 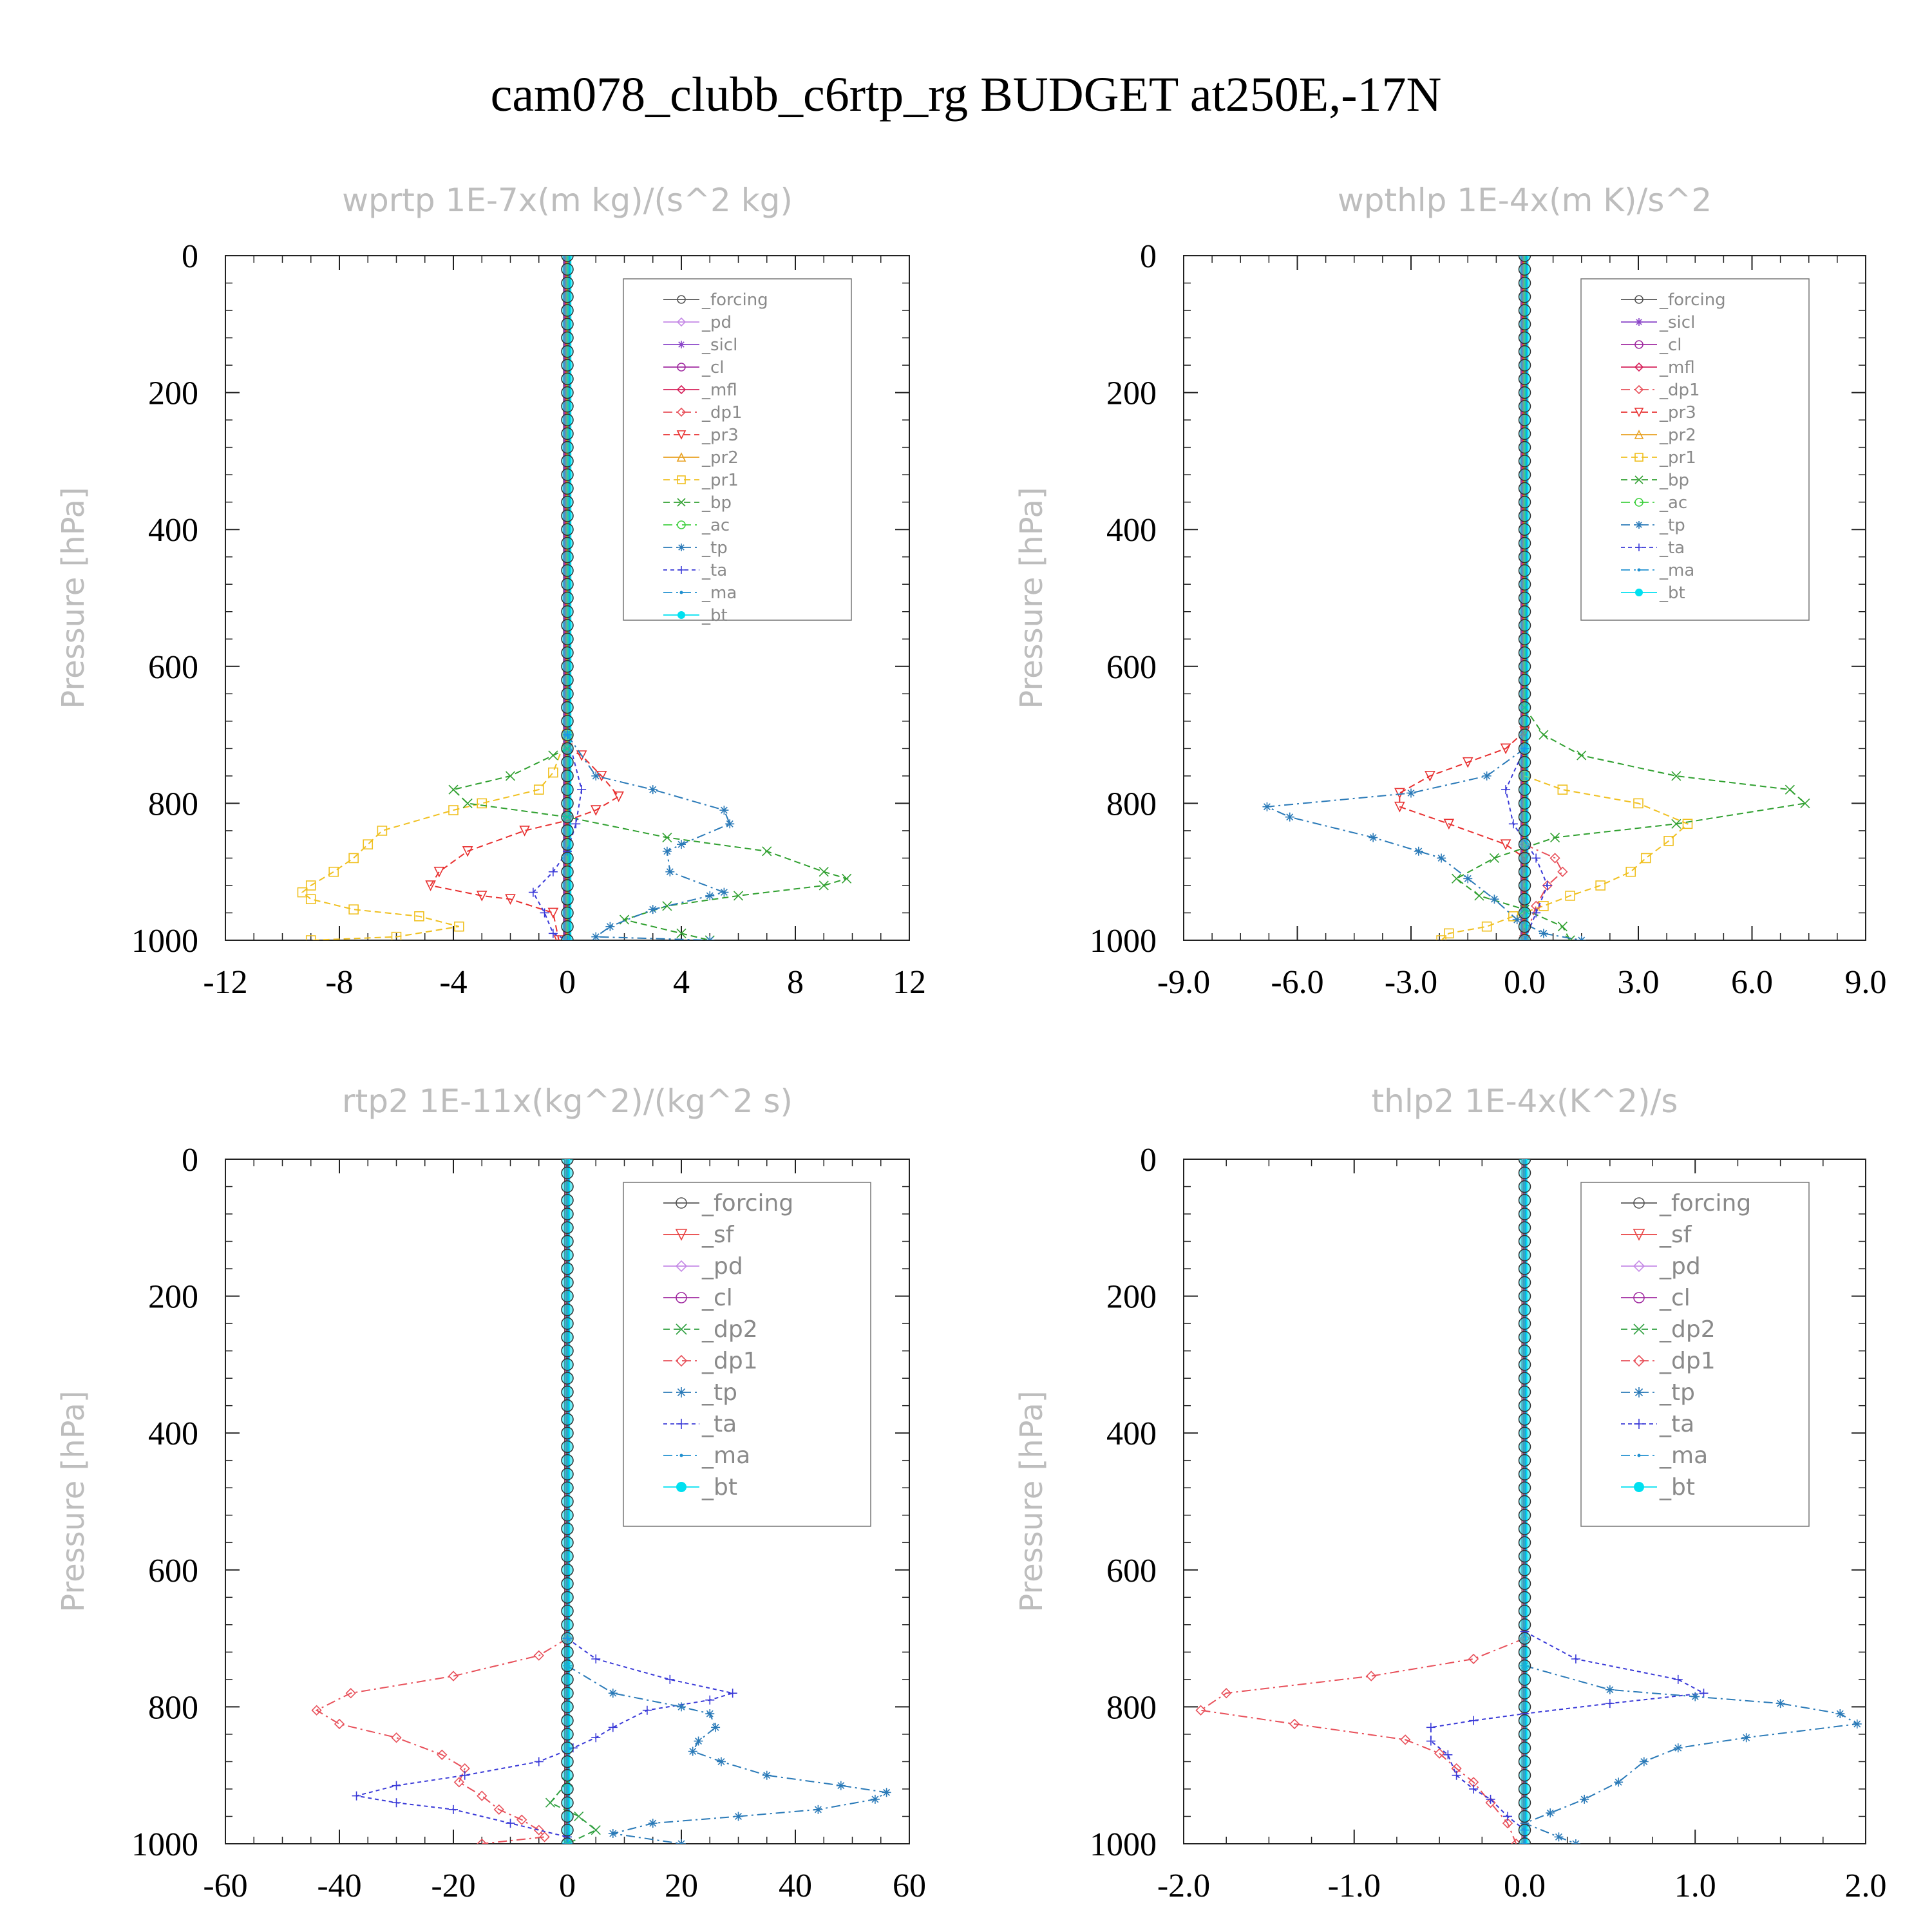 I want to click on series-line, so click(x=1568, y=1737).